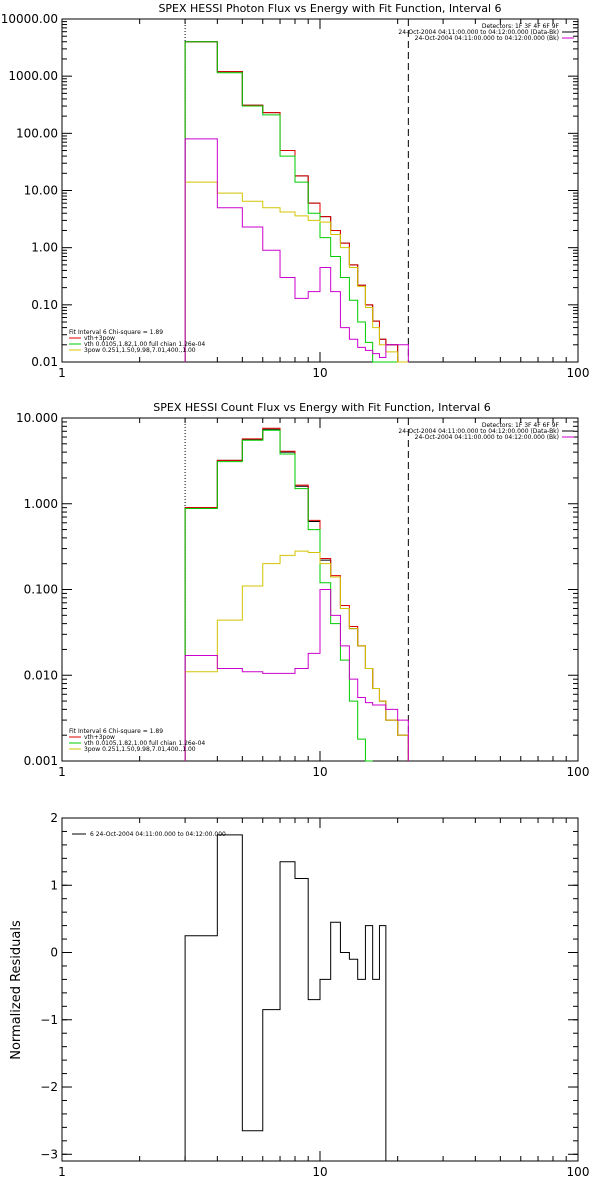 The width and height of the screenshot is (600, 1200). Describe the element at coordinates (49, 1020) in the screenshot. I see `y-tick-label: −1` at that location.